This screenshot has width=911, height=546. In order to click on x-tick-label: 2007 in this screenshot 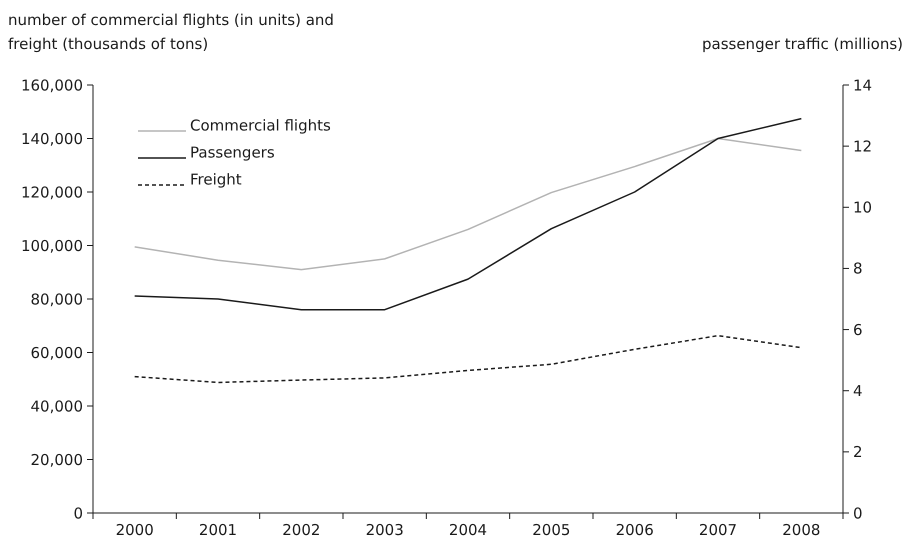, I will do `click(718, 530)`.